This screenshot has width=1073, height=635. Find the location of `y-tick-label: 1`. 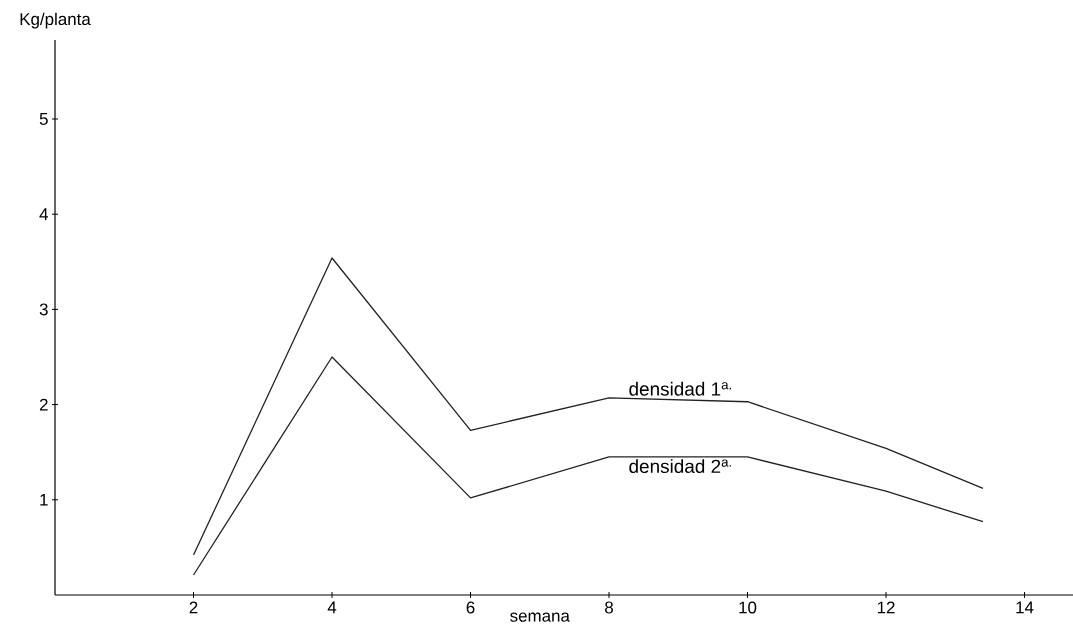

y-tick-label: 1 is located at coordinates (44, 499).